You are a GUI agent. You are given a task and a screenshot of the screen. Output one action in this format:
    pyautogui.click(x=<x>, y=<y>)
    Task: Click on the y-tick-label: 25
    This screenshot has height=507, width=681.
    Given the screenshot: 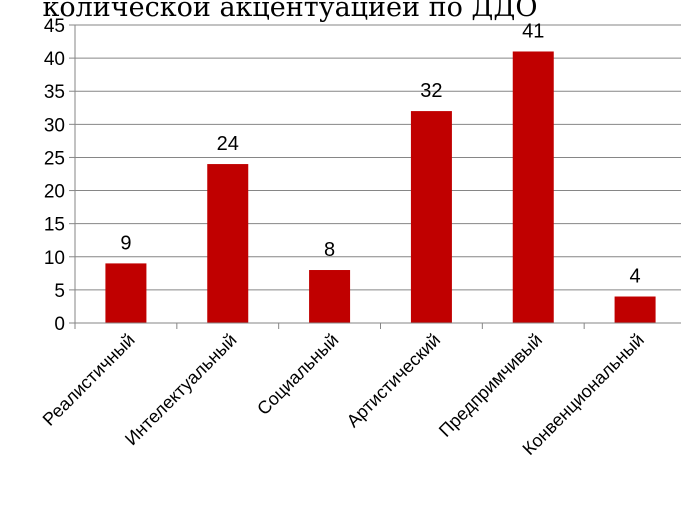 What is the action you would take?
    pyautogui.click(x=54, y=158)
    